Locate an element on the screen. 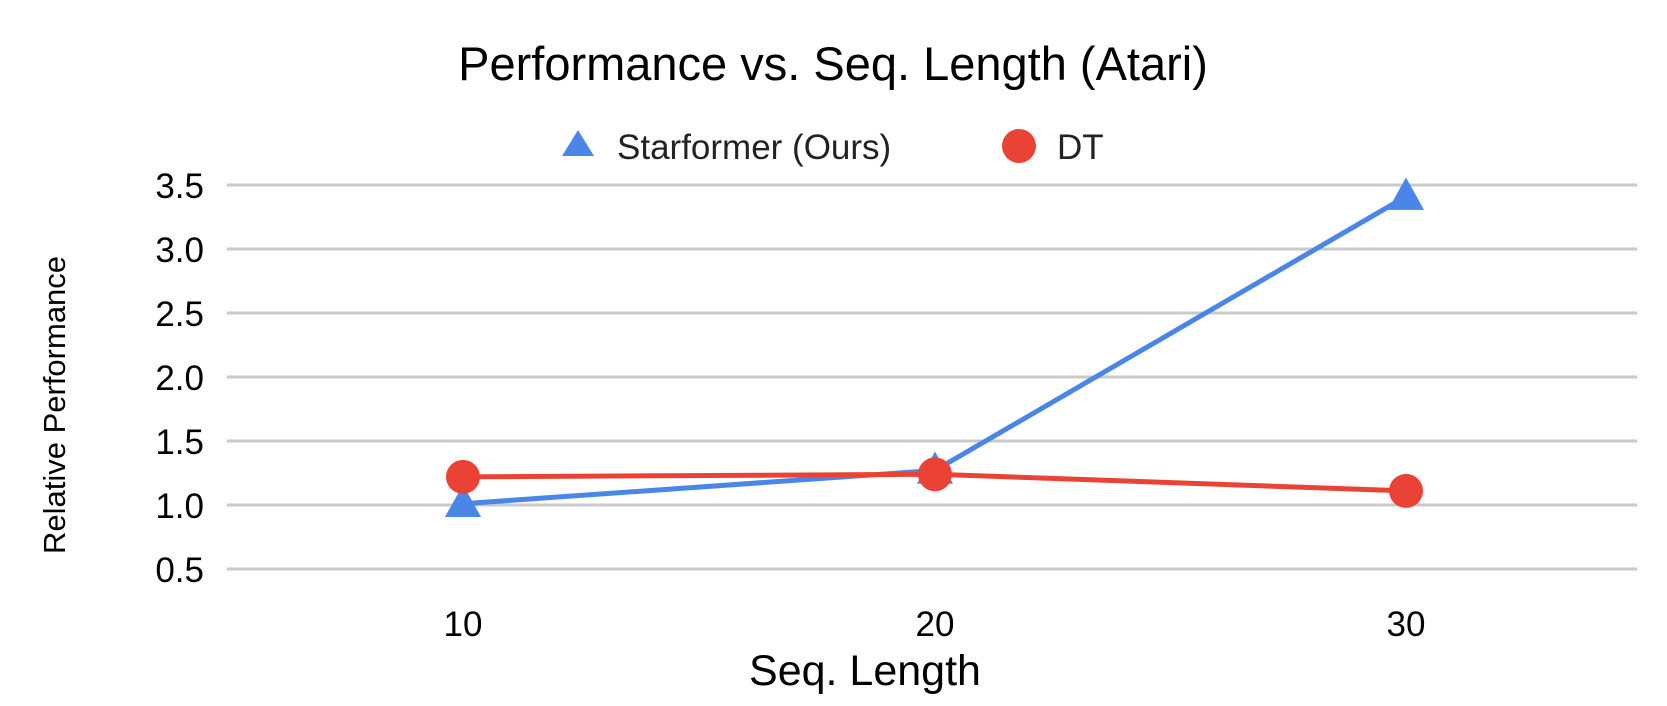 This screenshot has height=706, width=1667. legend-label-starformer: Starformer (Ours) is located at coordinates (754, 147).